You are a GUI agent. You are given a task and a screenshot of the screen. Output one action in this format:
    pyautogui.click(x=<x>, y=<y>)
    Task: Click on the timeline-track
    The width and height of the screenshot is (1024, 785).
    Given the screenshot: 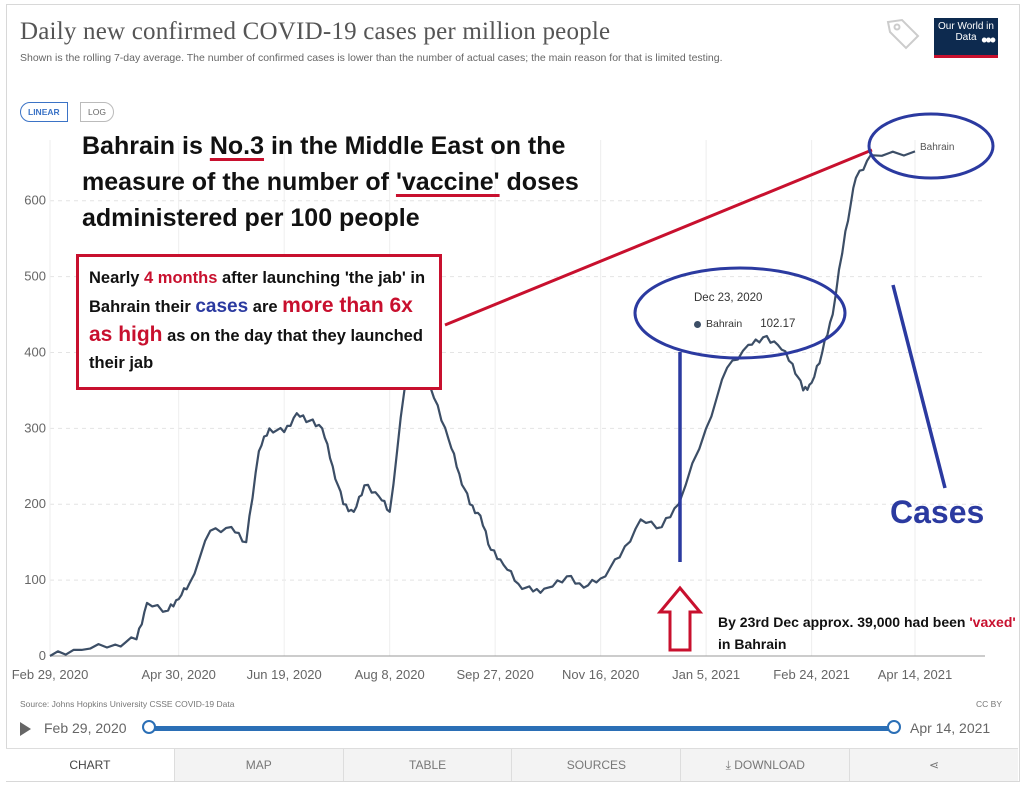 What is the action you would take?
    pyautogui.click(x=523, y=728)
    